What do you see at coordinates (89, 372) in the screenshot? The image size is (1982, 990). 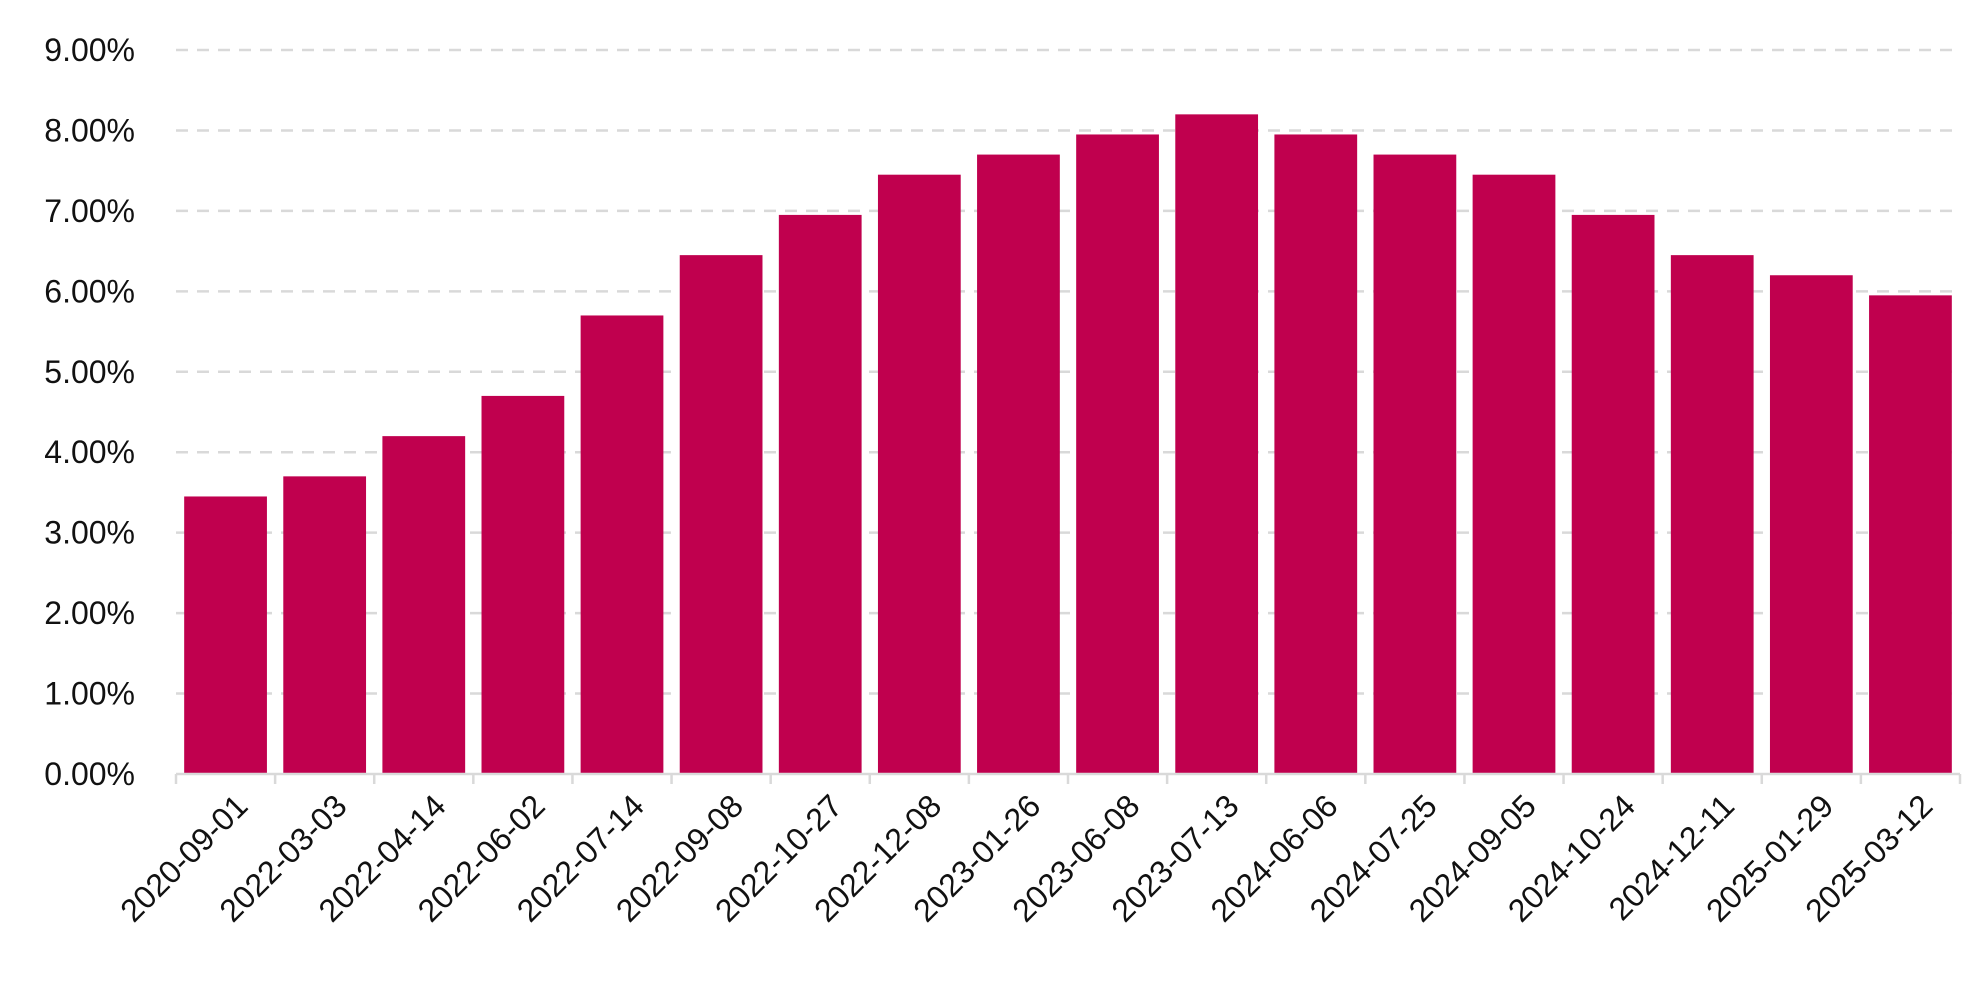 I see `y-tick-label: 5.00%` at bounding box center [89, 372].